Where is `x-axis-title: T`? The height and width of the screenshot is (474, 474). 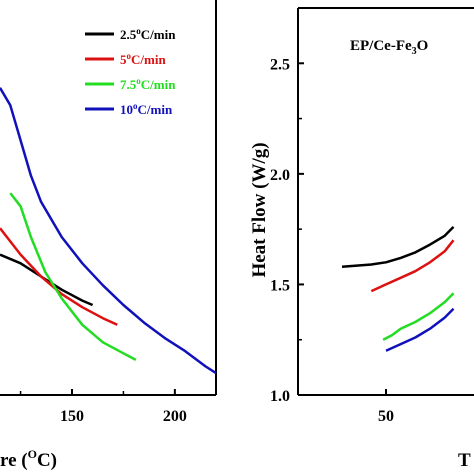 x-axis-title: T is located at coordinates (464, 460).